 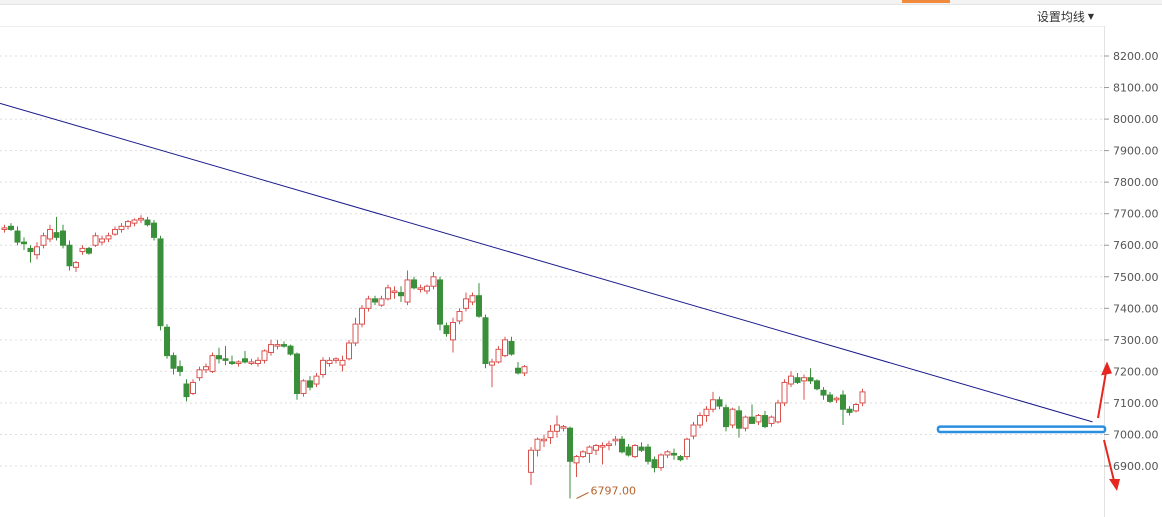 I want to click on chart-toolbar: 设置均线 ▼, so click(x=552, y=15).